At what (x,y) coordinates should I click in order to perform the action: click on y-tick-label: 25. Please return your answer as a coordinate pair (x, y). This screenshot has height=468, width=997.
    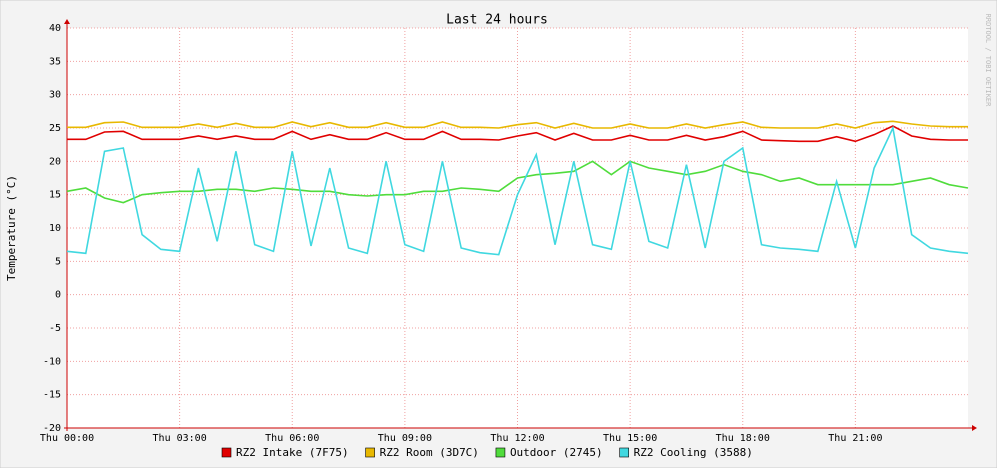
    Looking at the image, I should click on (55, 128).